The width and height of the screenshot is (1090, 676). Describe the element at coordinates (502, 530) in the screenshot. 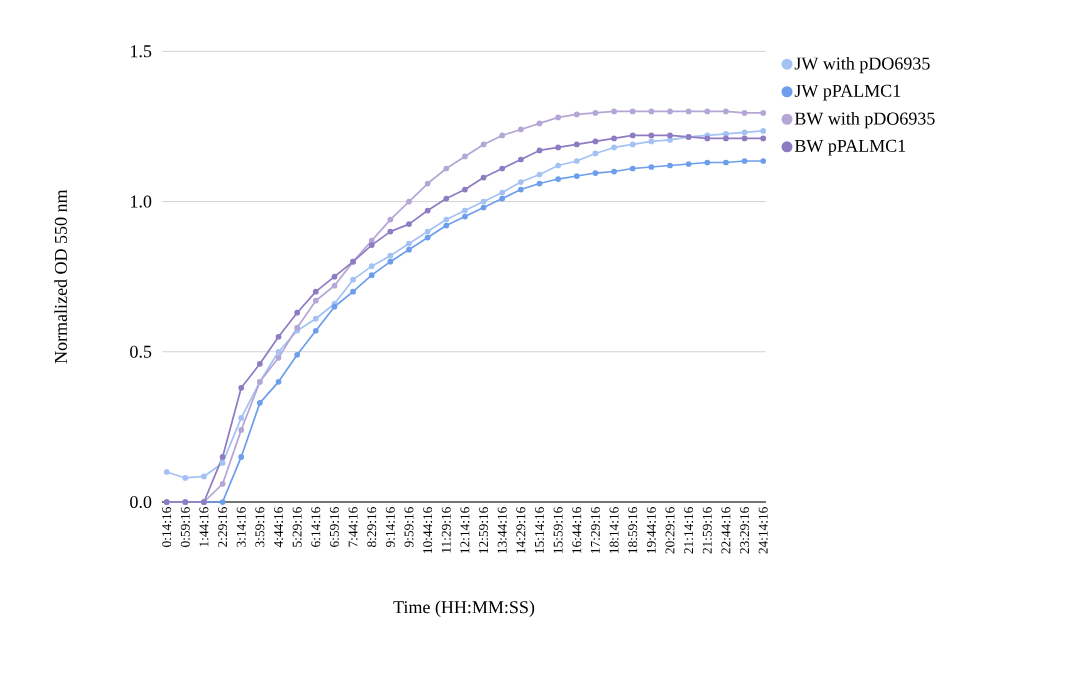

I see `x-tick-label: 13:44:16` at that location.